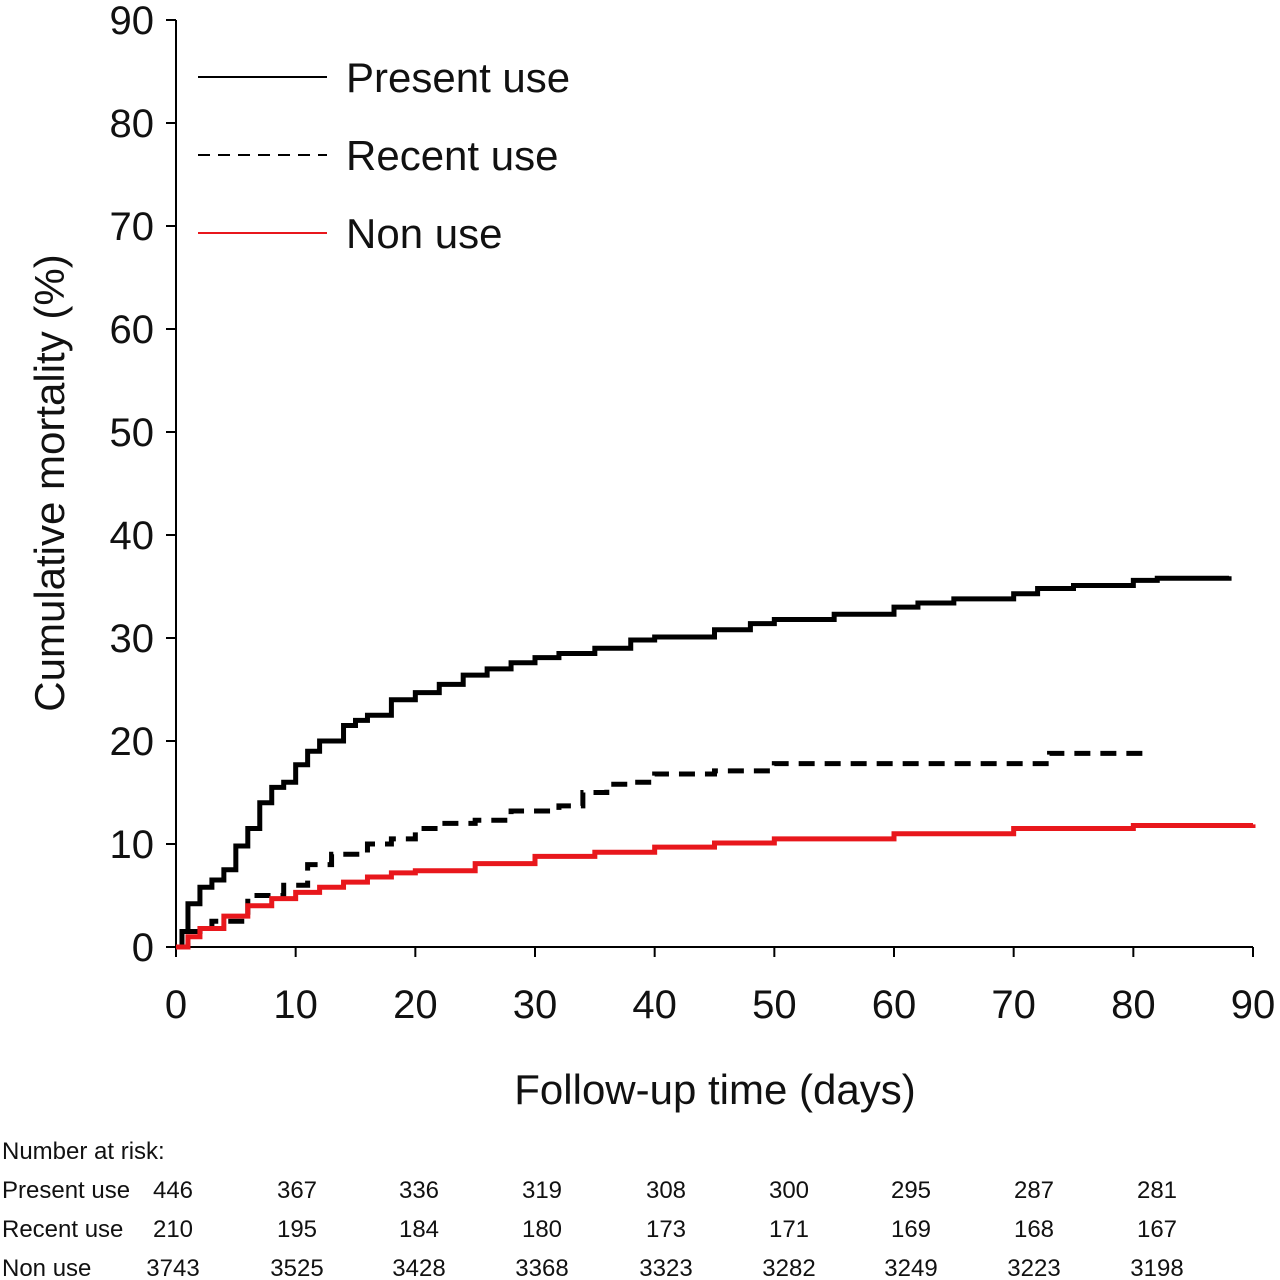 Image resolution: width=1280 pixels, height=1280 pixels. I want to click on y-tick-label: 70, so click(132, 227).